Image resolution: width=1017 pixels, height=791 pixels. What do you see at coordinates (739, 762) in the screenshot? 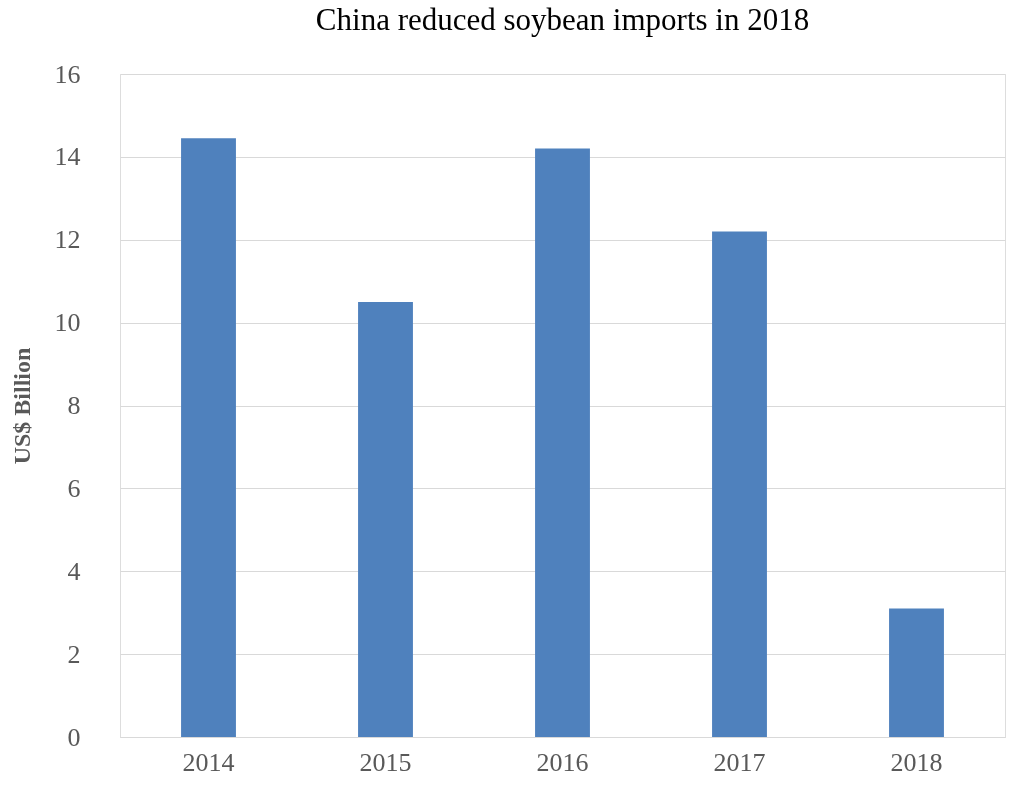
I see `x-tick-label: 2017` at bounding box center [739, 762].